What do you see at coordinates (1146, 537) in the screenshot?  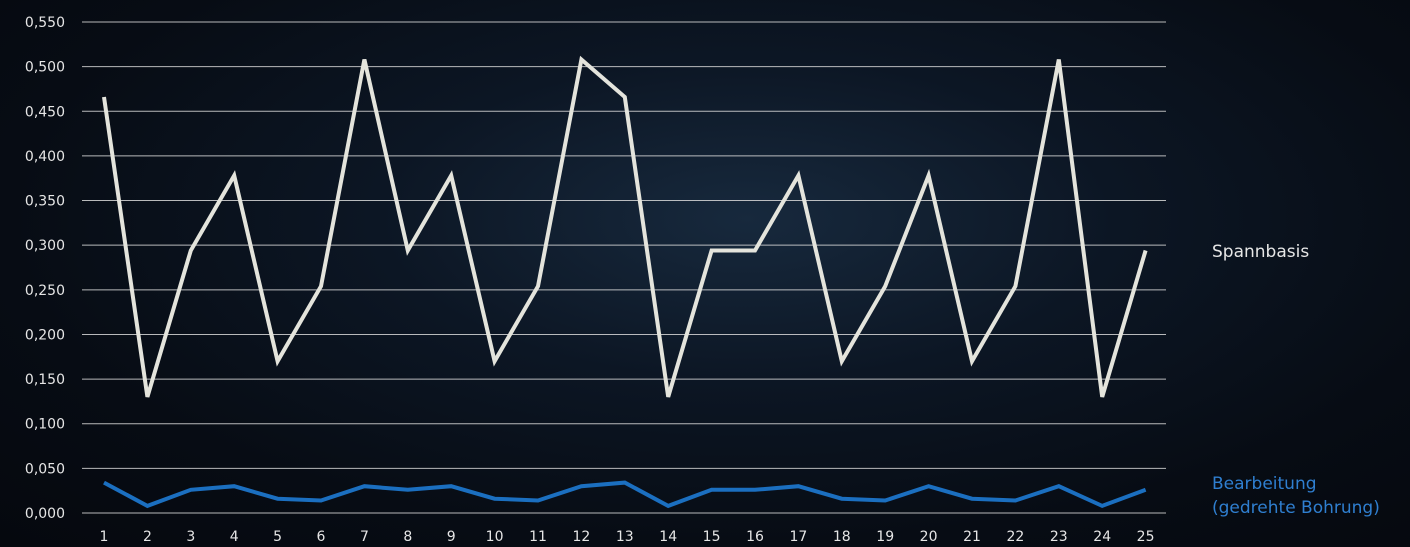 I see `x-tick-label: 25` at bounding box center [1146, 537].